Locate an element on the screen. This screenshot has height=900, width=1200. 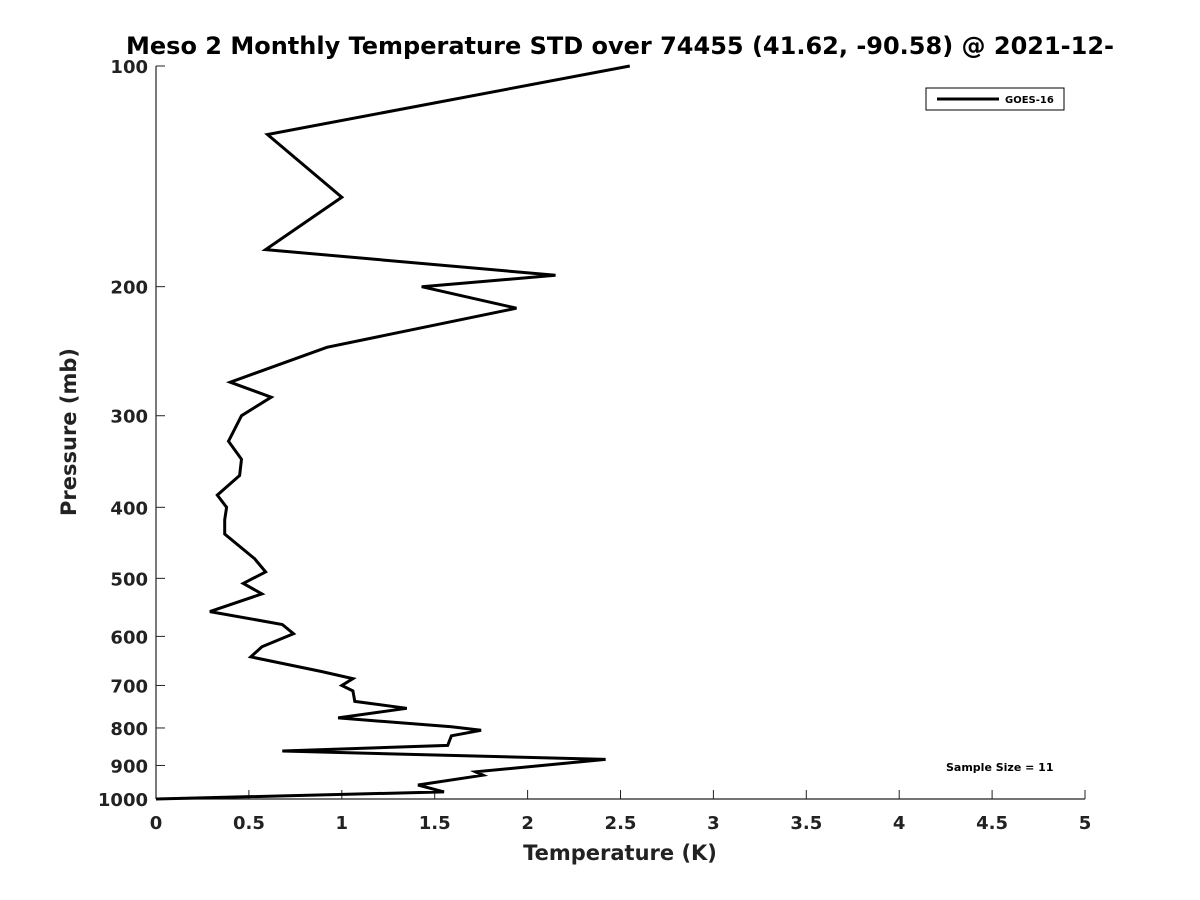
x-tick-label: 5 is located at coordinates (1085, 823).